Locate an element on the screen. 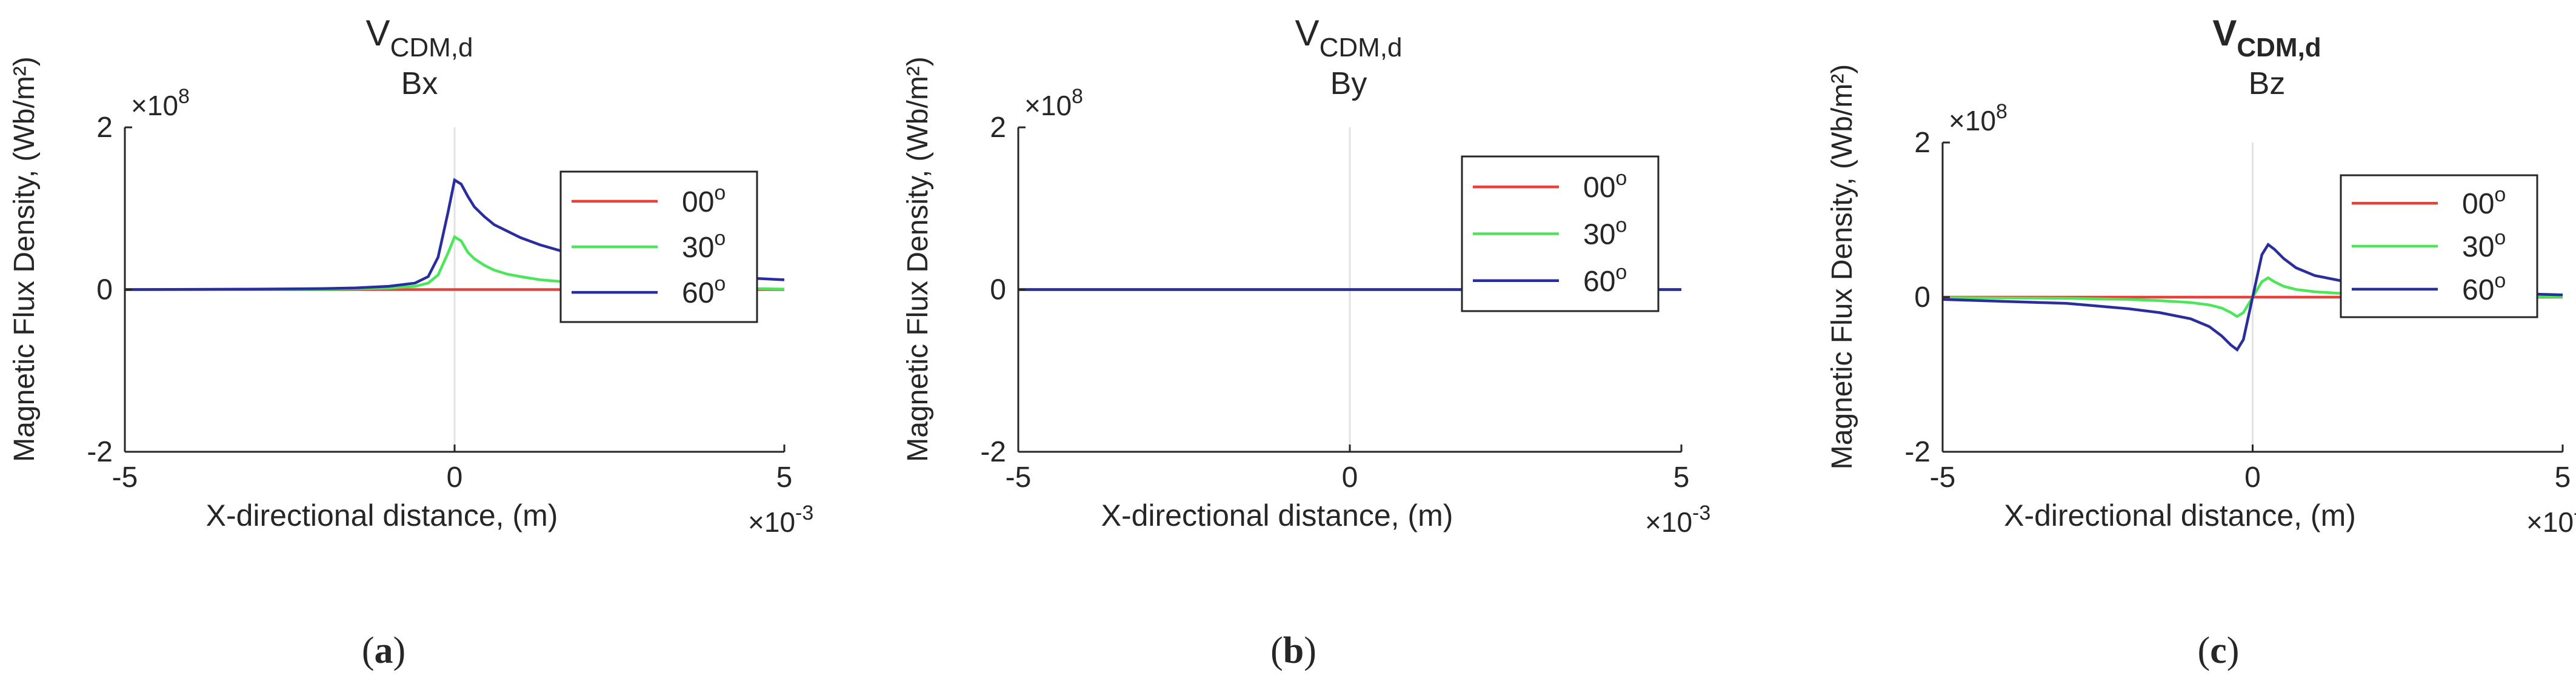  panel-caption: (c) is located at coordinates (2219, 650).